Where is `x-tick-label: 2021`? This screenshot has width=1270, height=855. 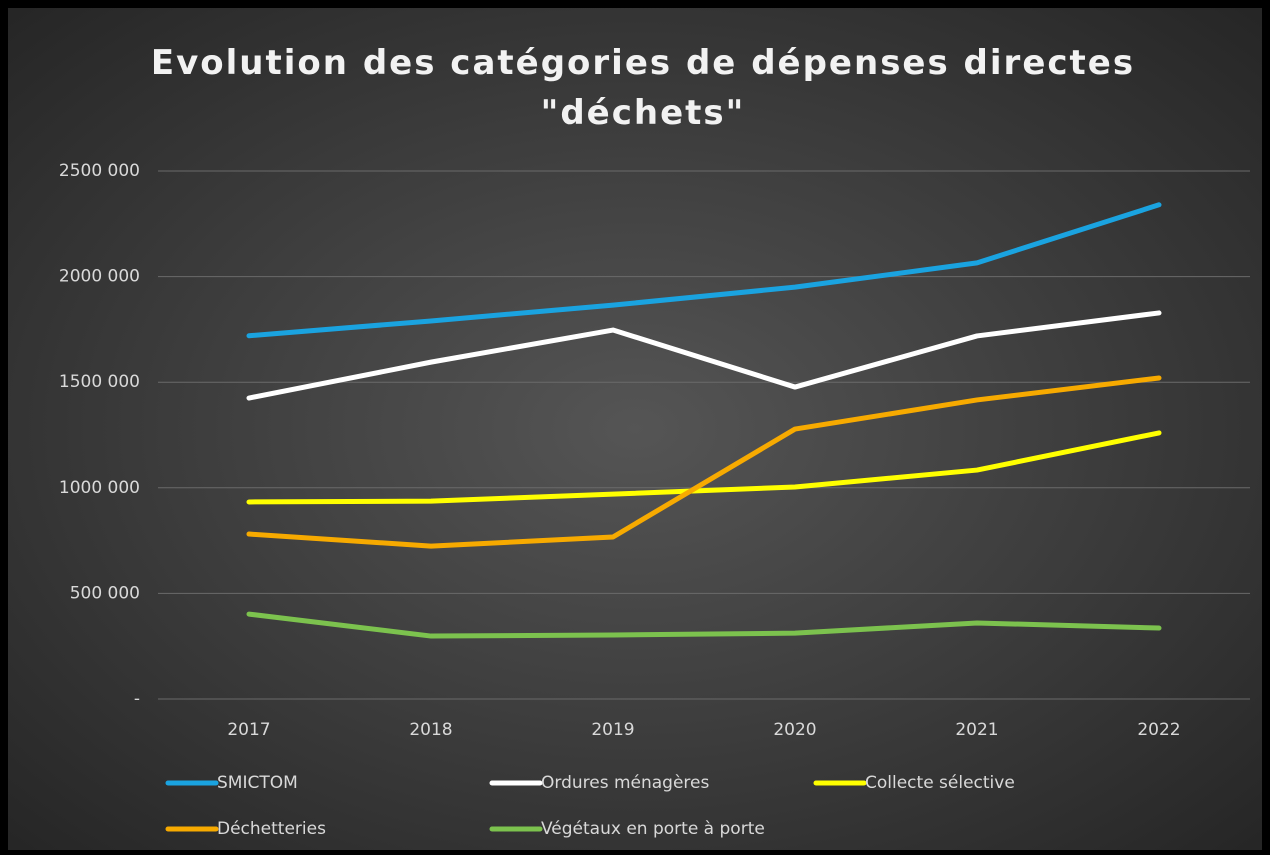
x-tick-label: 2021 is located at coordinates (976, 730).